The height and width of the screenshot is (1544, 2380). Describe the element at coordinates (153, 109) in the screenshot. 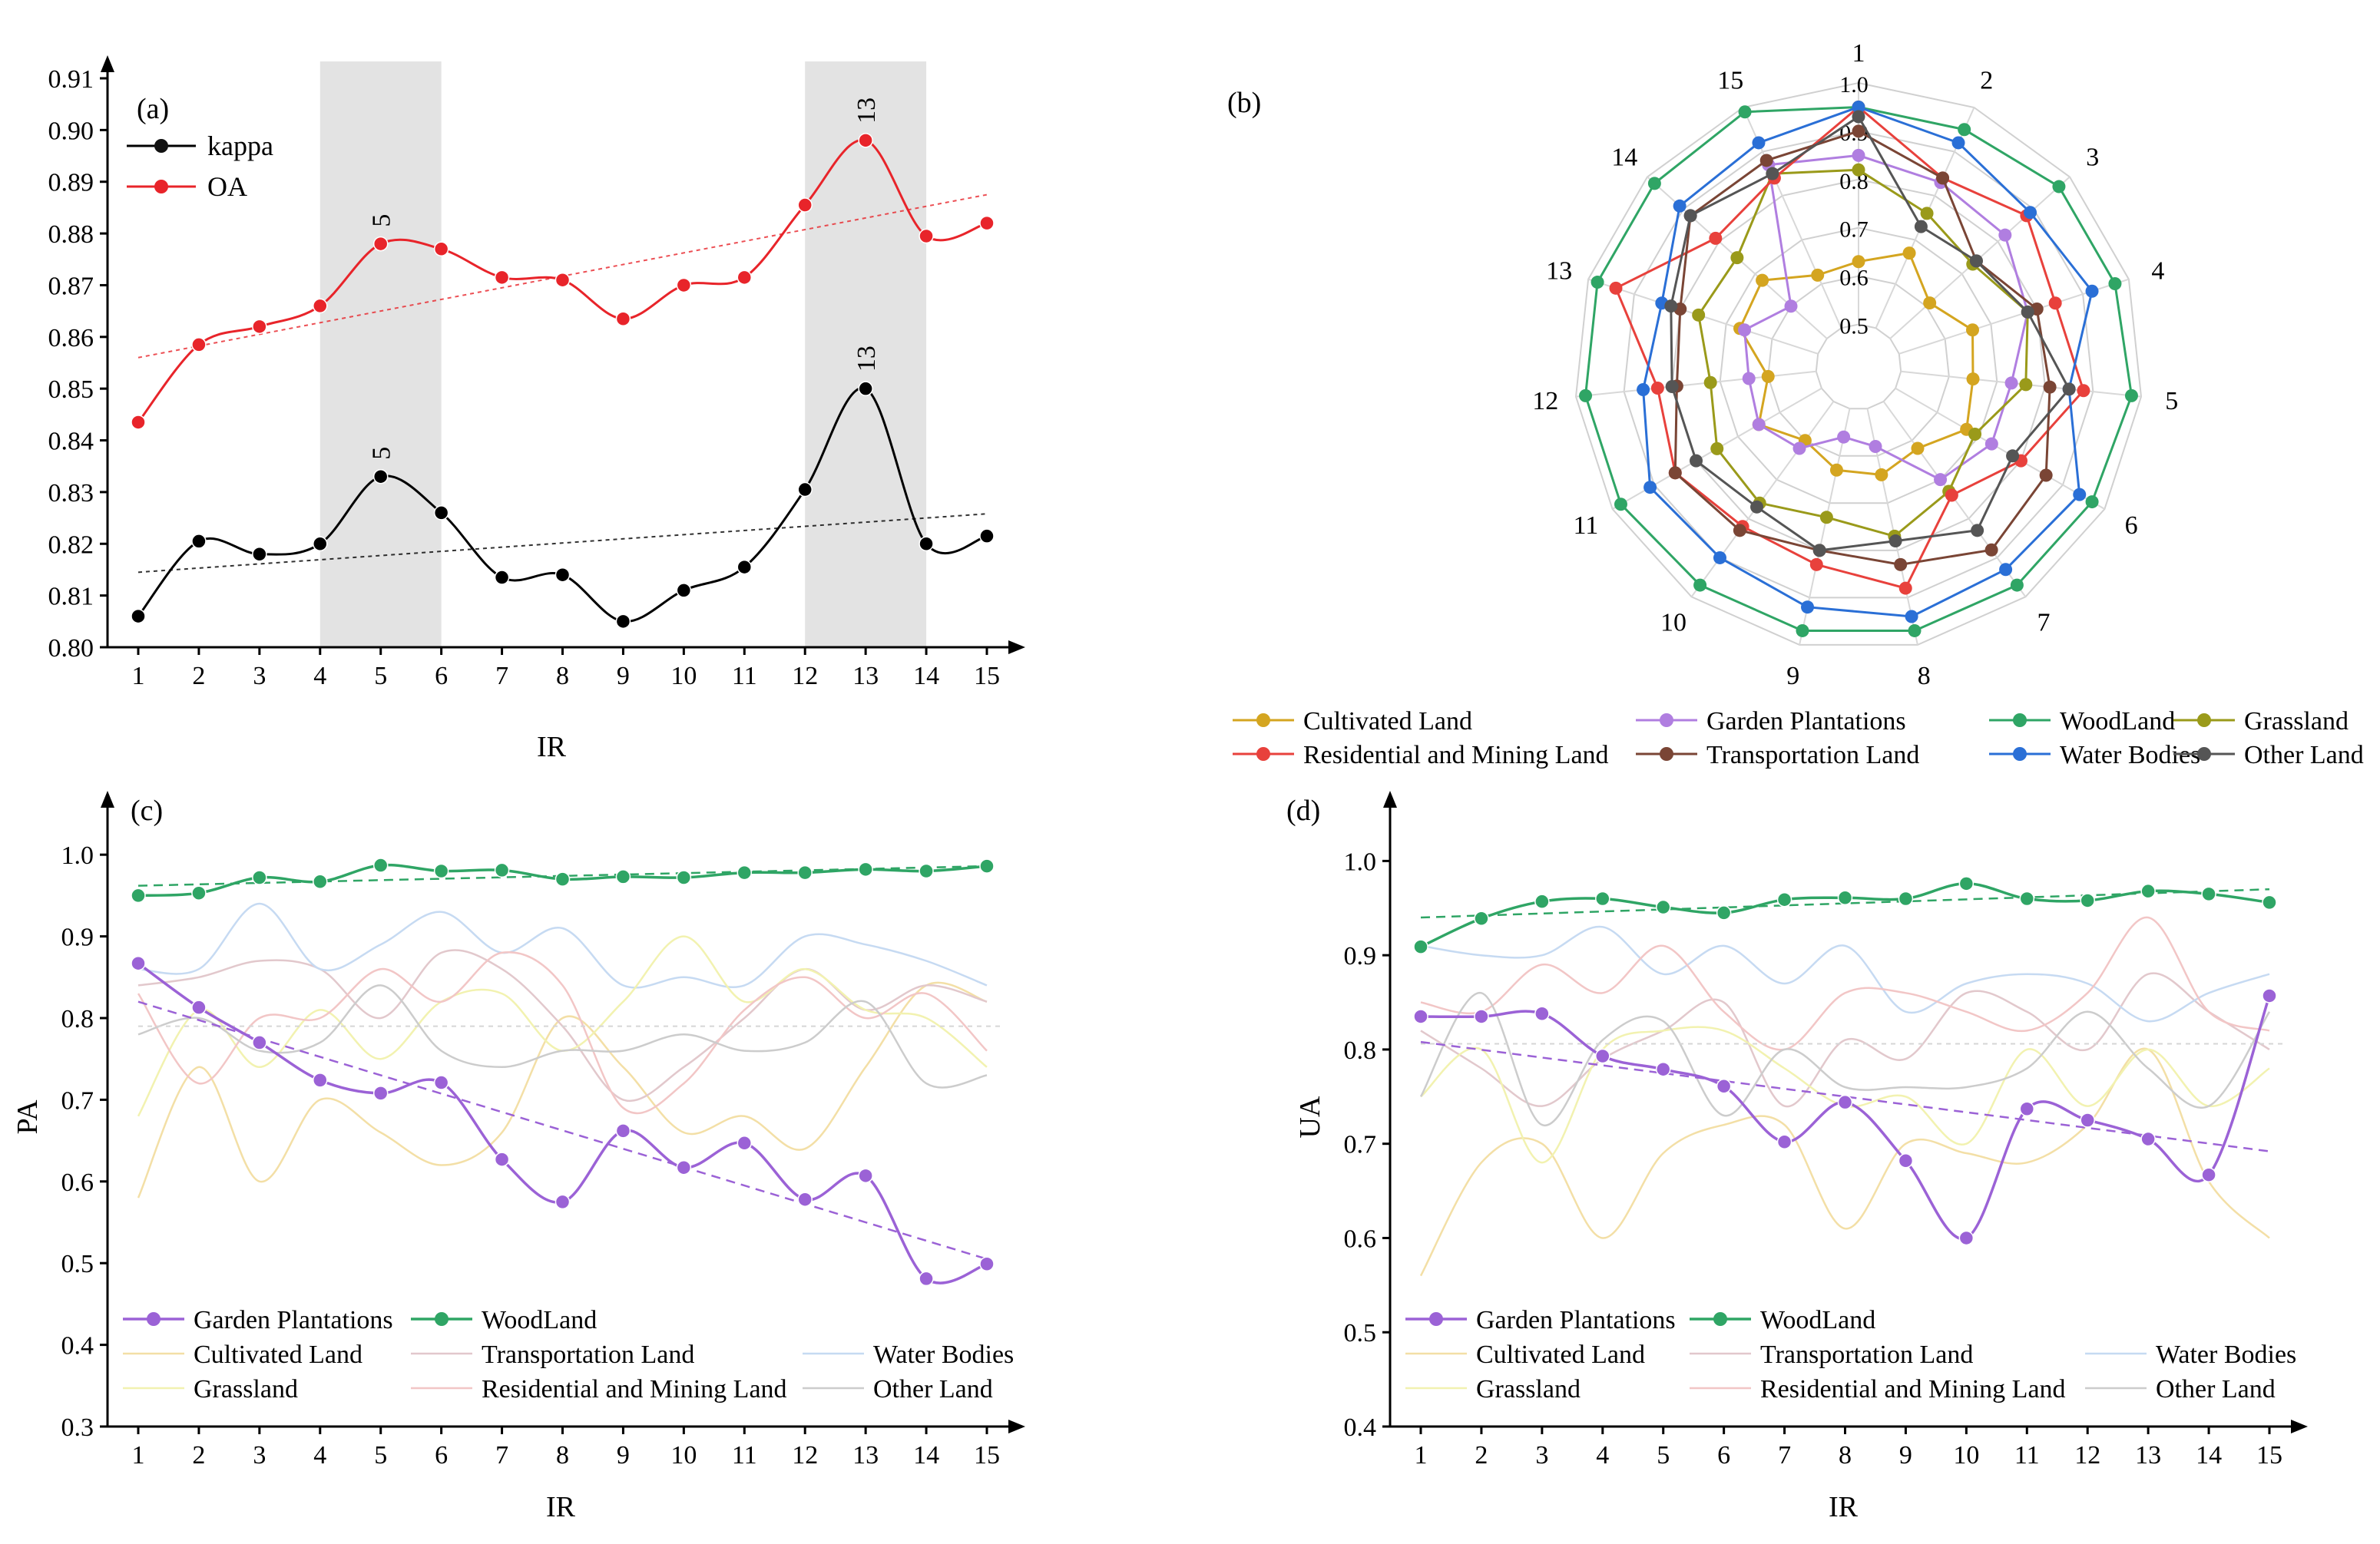

I see `a-panel-label: (a)` at that location.